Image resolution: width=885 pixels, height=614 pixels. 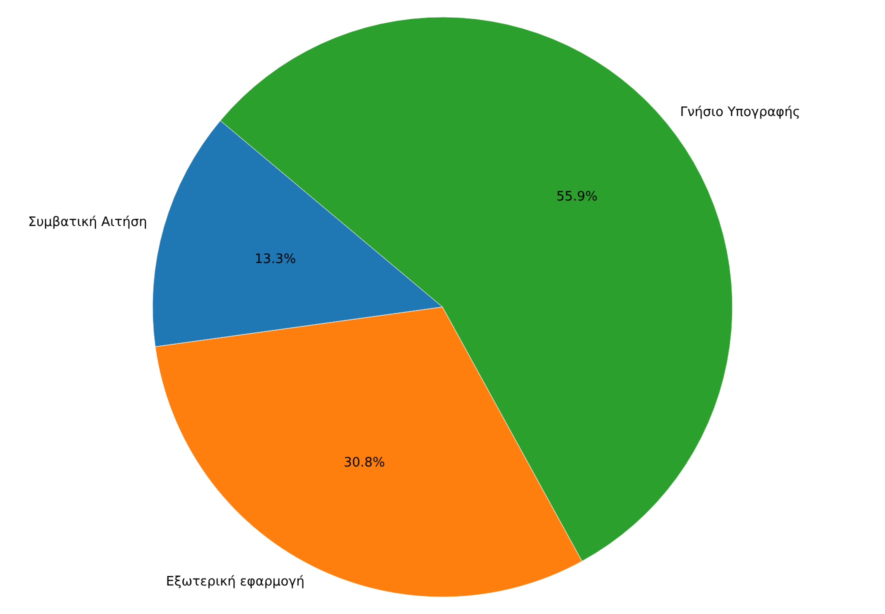 I want to click on slice-label: Συμβατική Αιτήση, so click(x=88, y=222).